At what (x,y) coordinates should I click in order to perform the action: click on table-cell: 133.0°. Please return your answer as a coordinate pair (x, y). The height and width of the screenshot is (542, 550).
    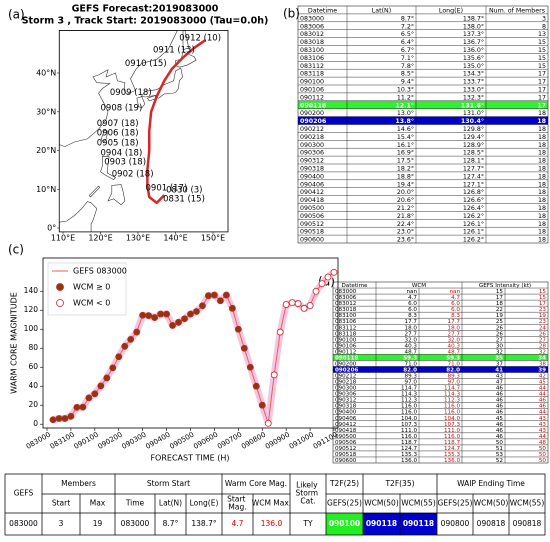
    Looking at the image, I should click on (473, 89).